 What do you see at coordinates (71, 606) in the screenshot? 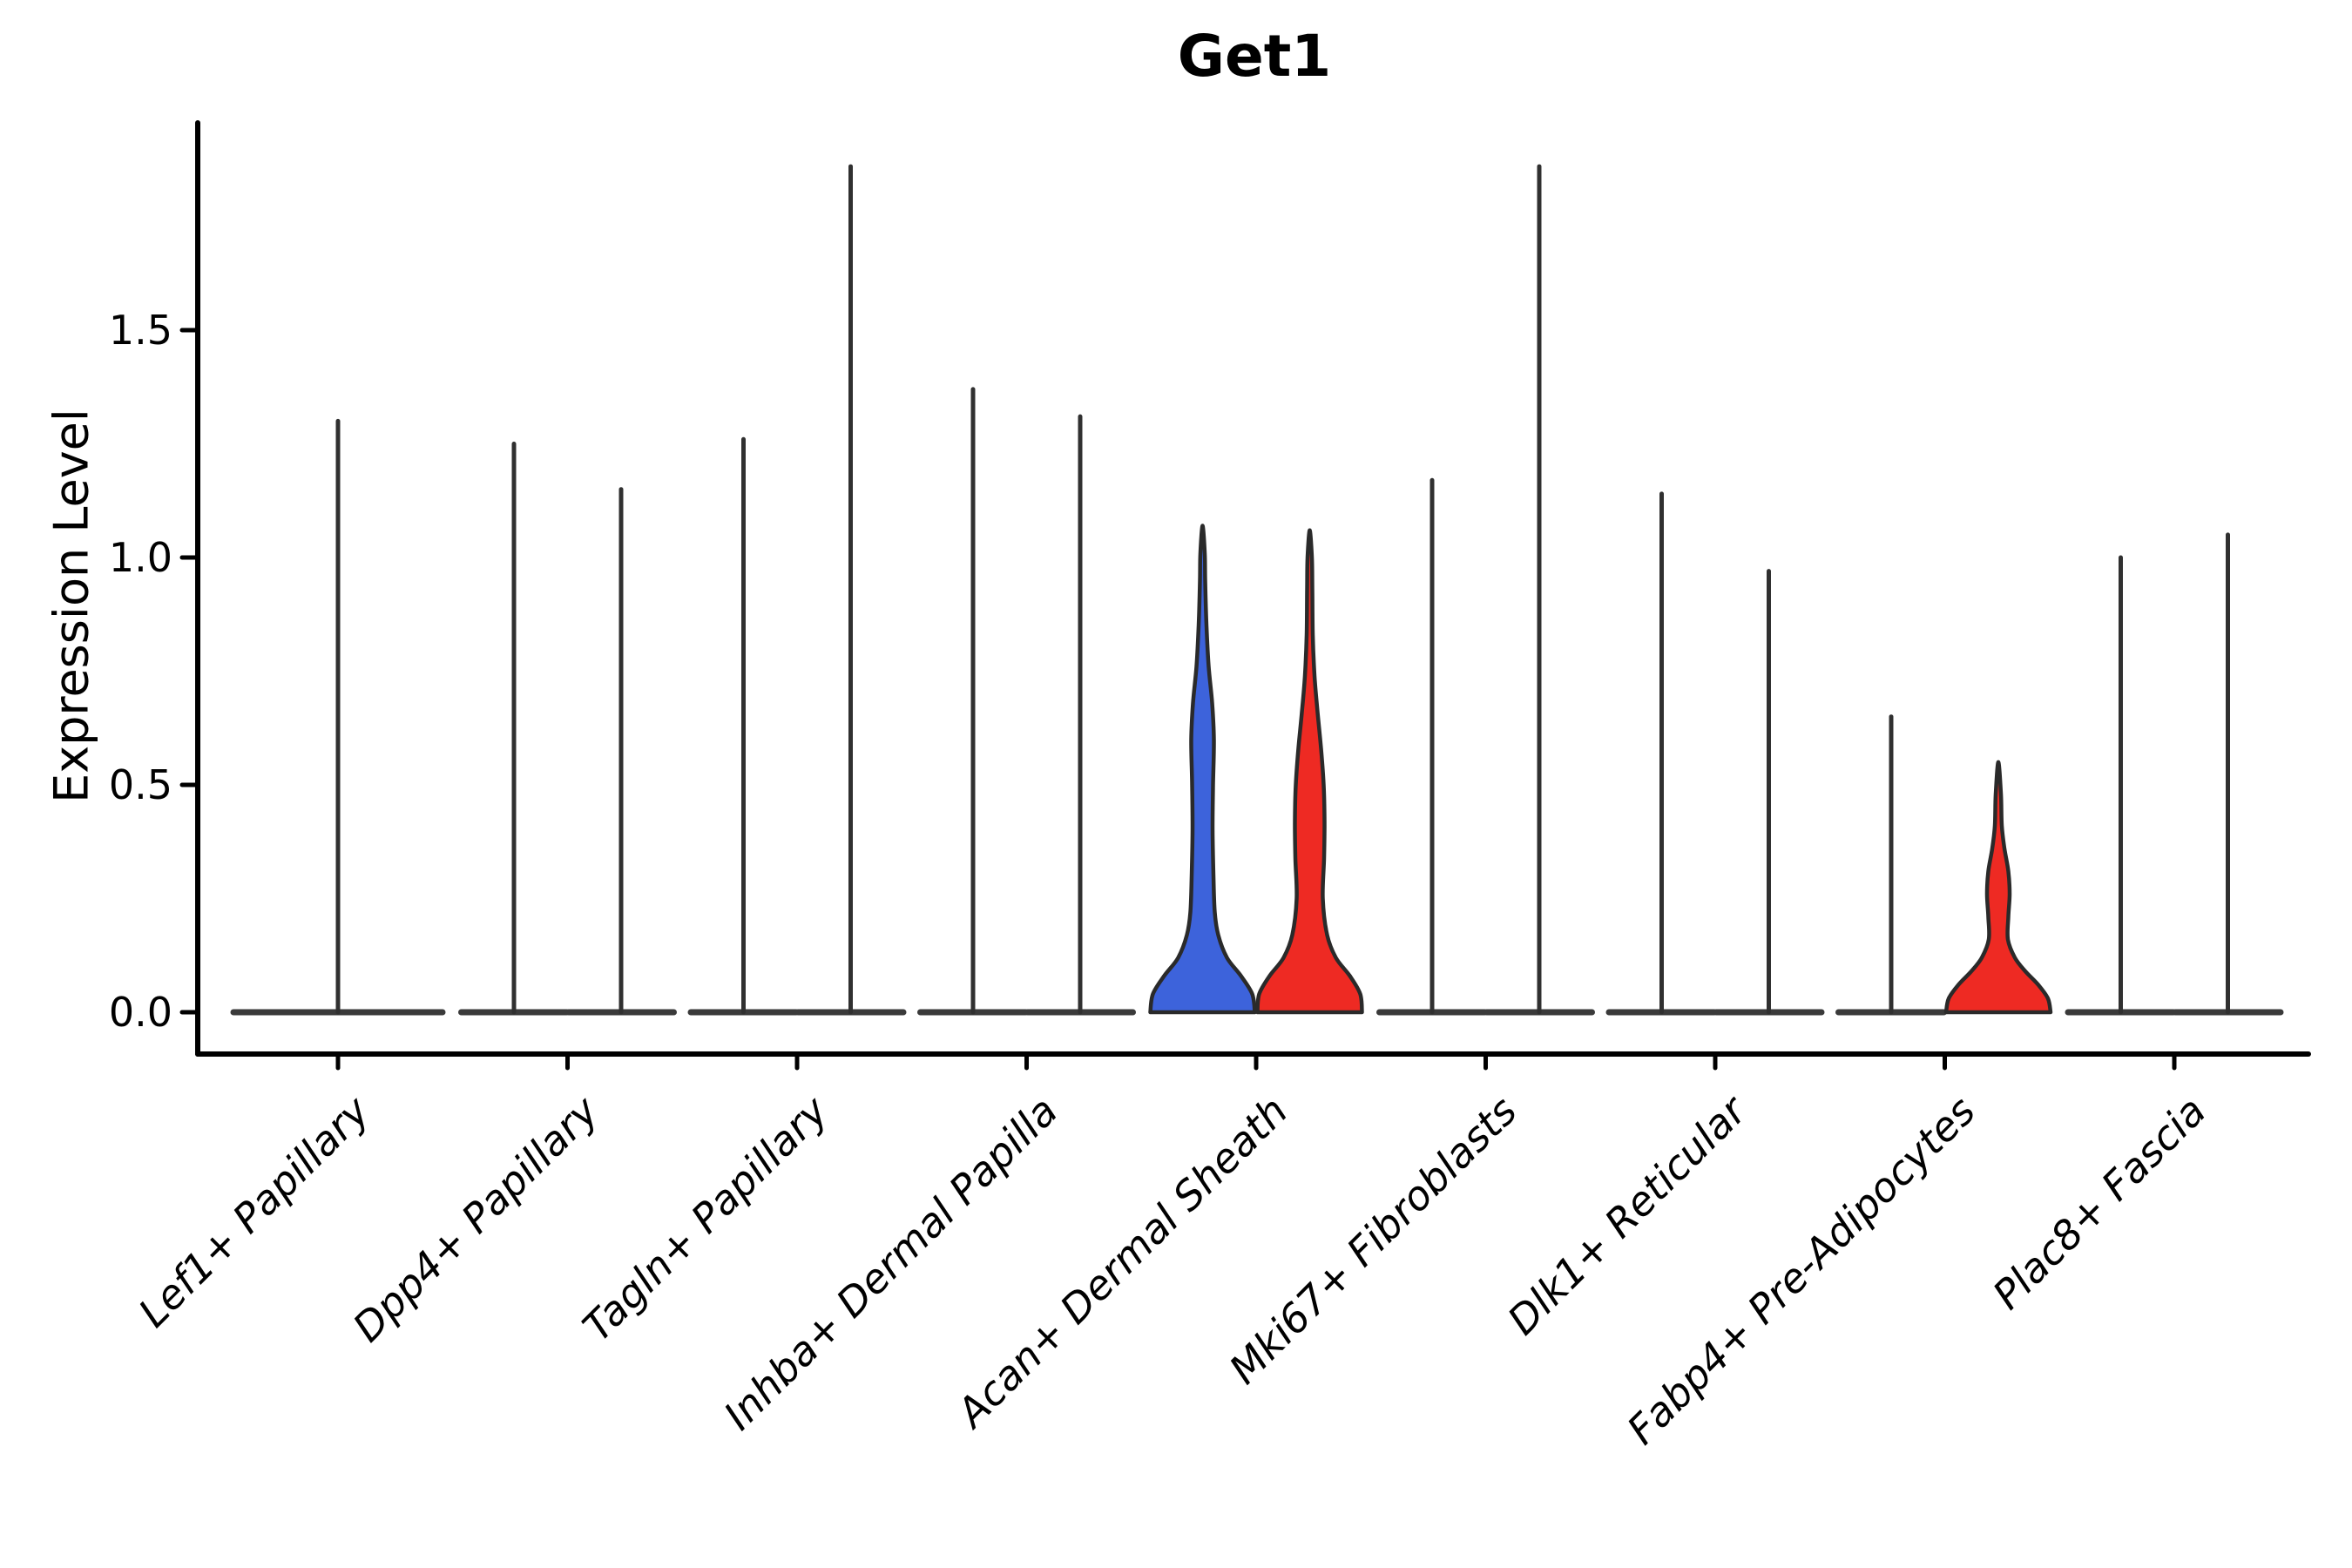
I see `y-axis-label: Expression Level` at bounding box center [71, 606].